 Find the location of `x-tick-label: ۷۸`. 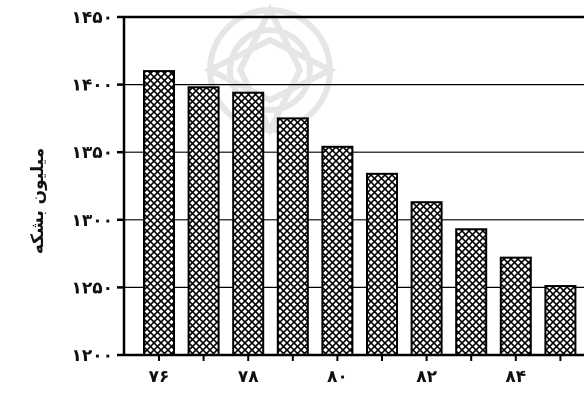

x-tick-label: ۷۸ is located at coordinates (248, 377).